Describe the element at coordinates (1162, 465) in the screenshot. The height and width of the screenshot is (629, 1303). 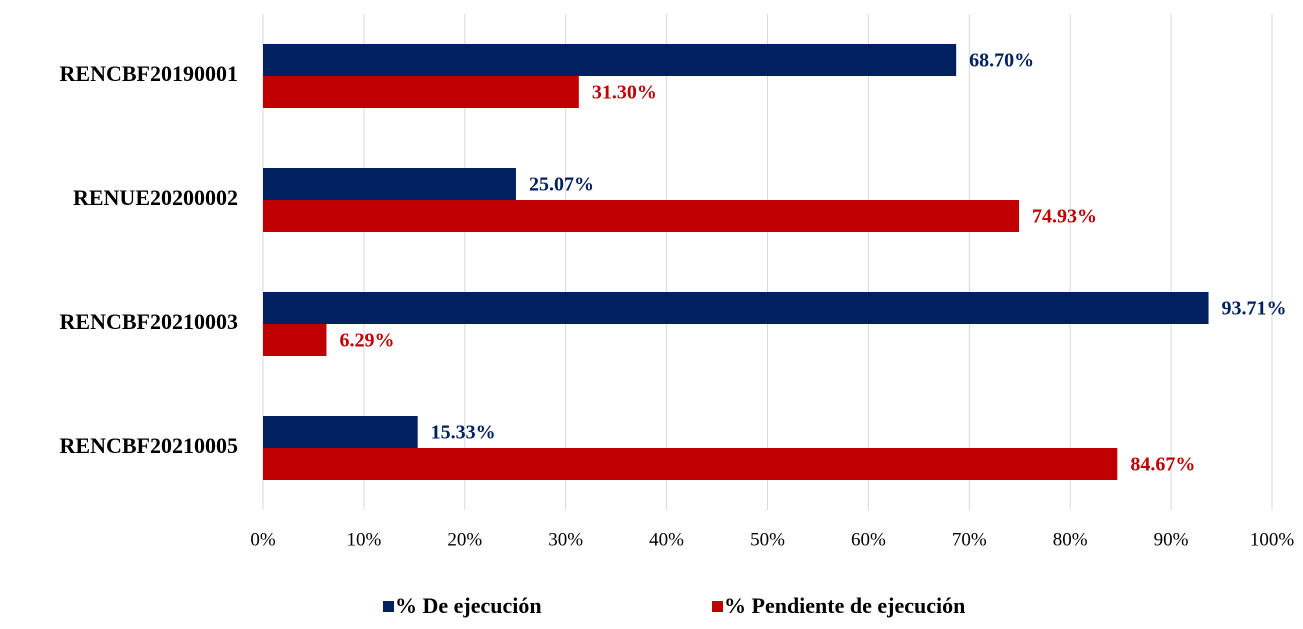
I see `value-label: 84.67%` at that location.